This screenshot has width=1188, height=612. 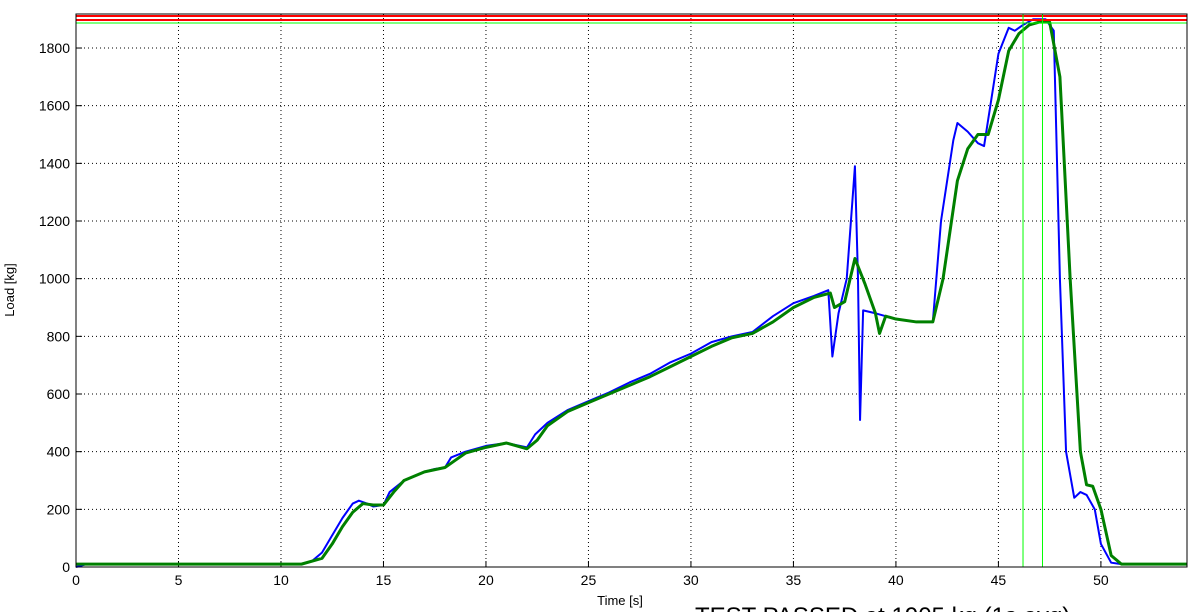 What do you see at coordinates (54, 48) in the screenshot?
I see `y-tick-label: 1800` at bounding box center [54, 48].